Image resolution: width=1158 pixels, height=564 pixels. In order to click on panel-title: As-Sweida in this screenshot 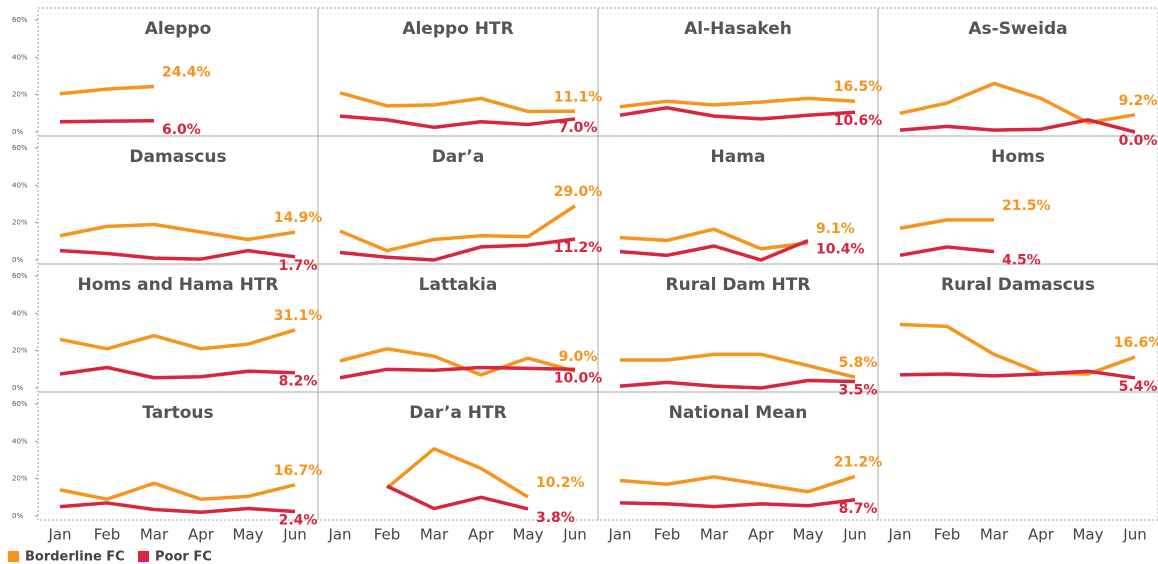, I will do `click(1017, 29)`.